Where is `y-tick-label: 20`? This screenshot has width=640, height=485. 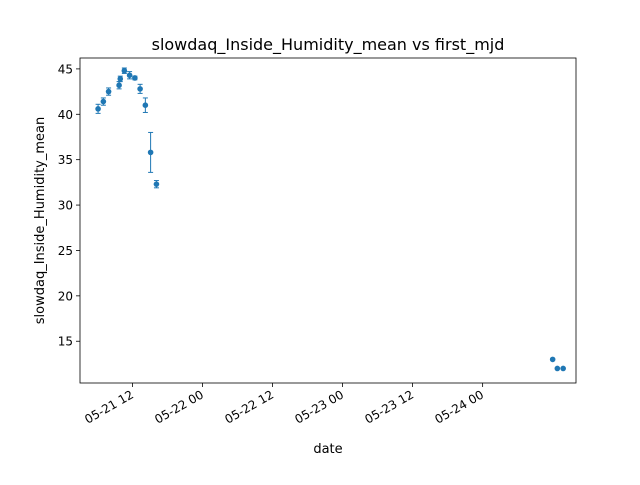 y-tick-label: 20 is located at coordinates (65, 296).